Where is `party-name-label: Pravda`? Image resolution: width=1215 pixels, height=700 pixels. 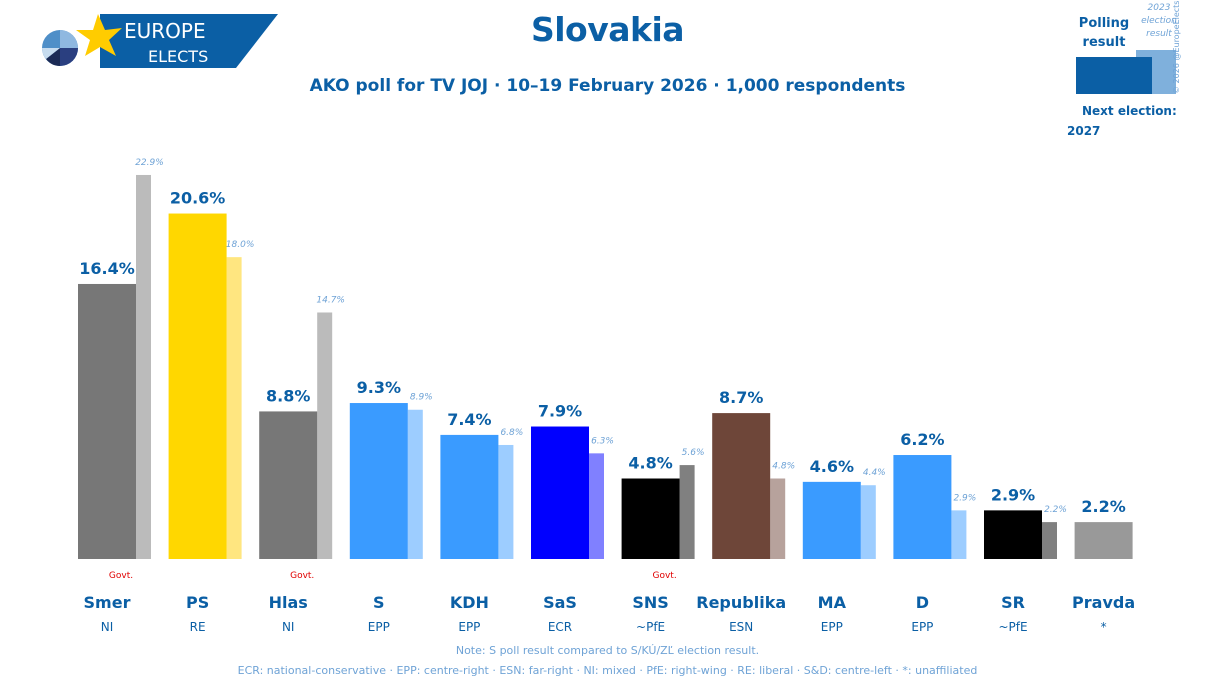 party-name-label: Pravda is located at coordinates (1103, 602).